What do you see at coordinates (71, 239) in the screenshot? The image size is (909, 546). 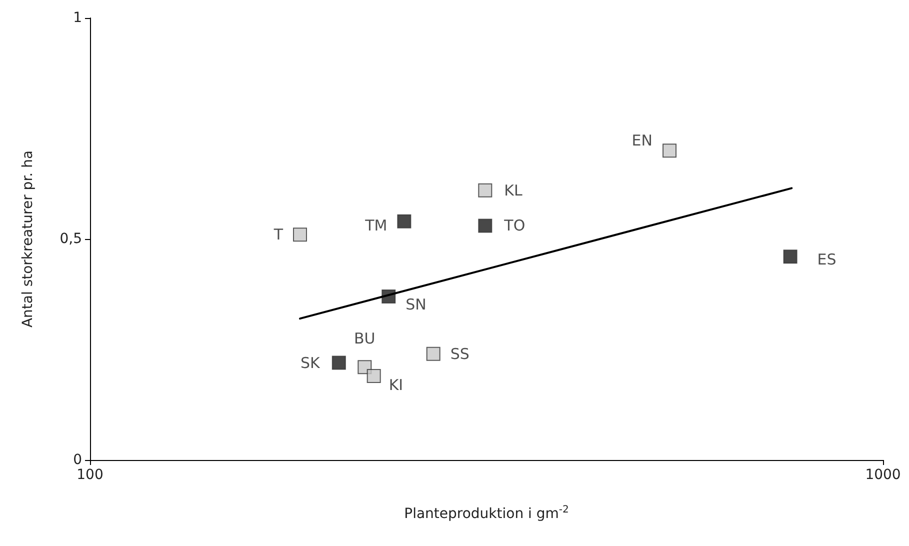 I see `y-tick-label: 0,5` at bounding box center [71, 239].